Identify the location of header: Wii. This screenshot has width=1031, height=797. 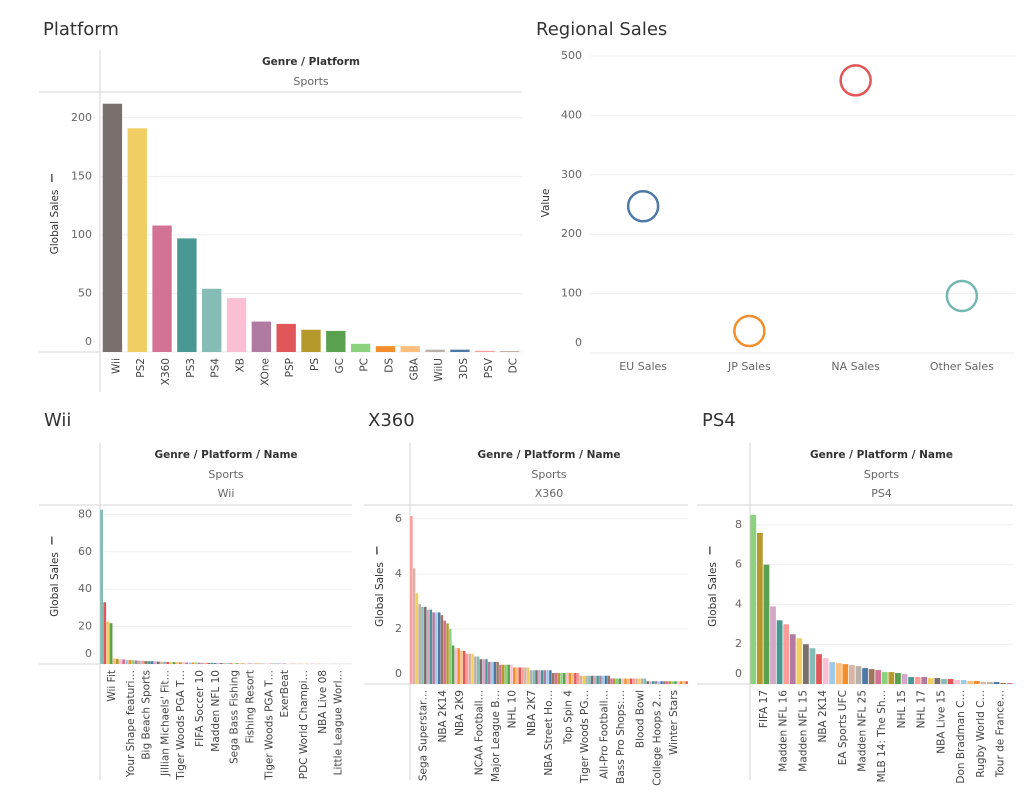
(226, 493).